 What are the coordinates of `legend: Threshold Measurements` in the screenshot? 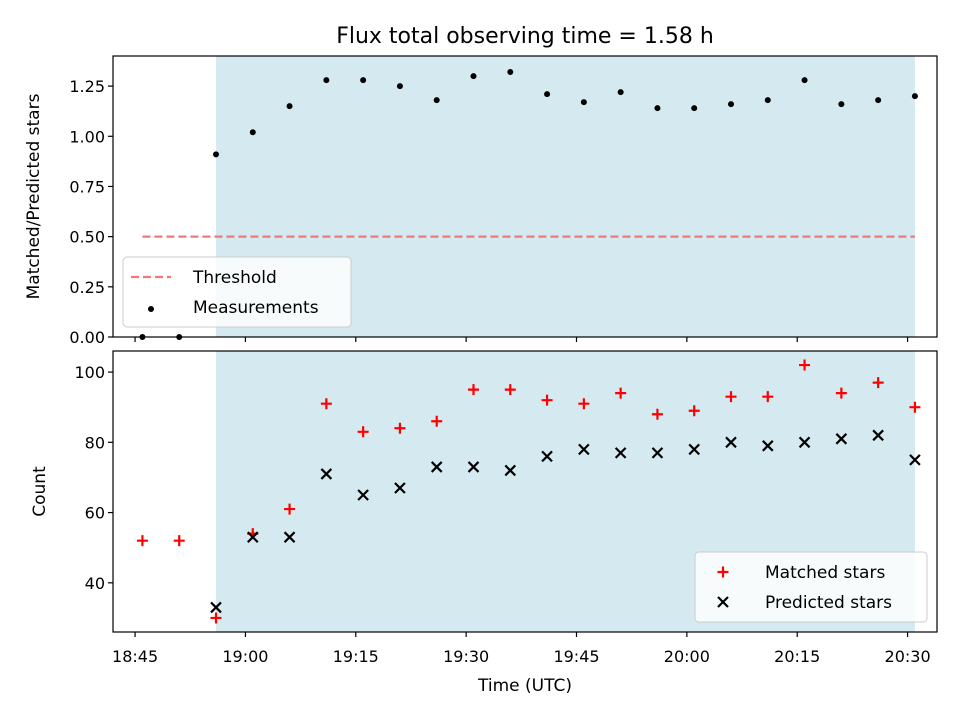 It's located at (237, 292).